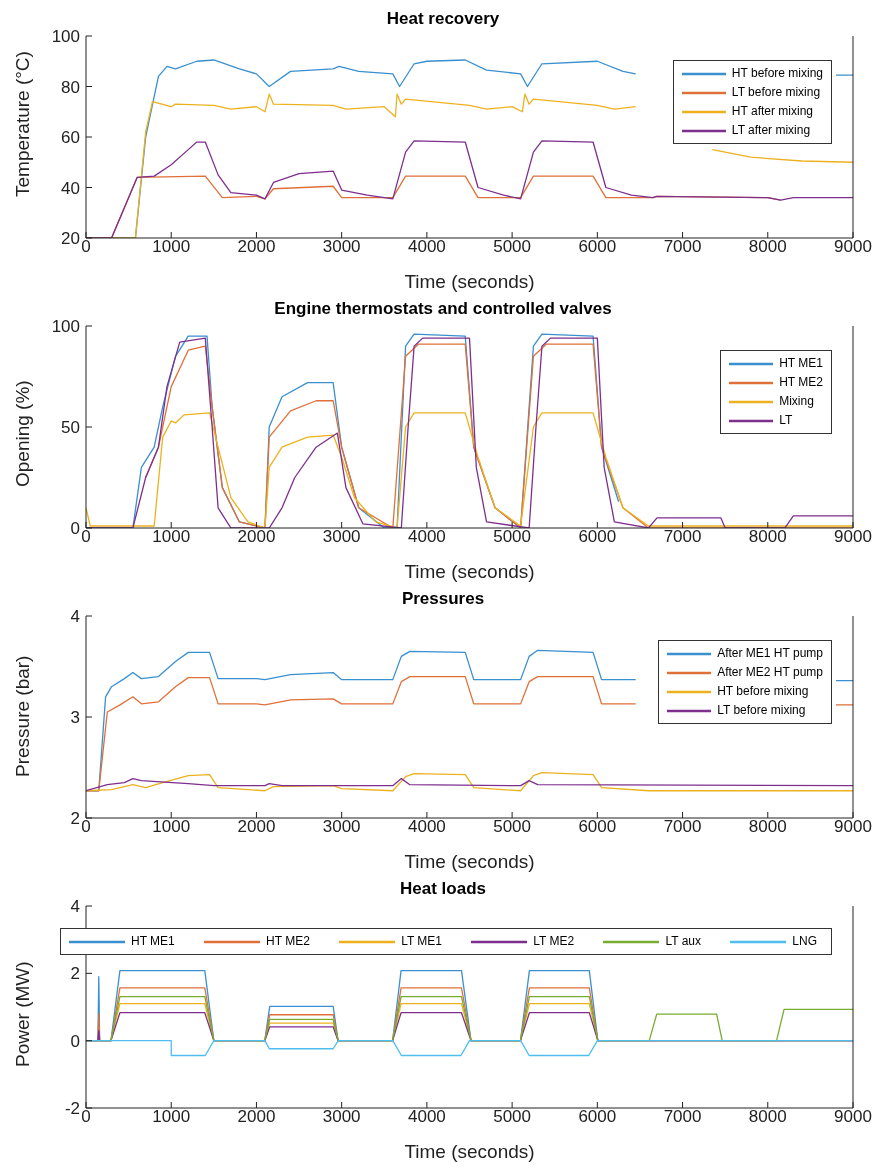  I want to click on y-tick-label: 60, so click(70, 138).